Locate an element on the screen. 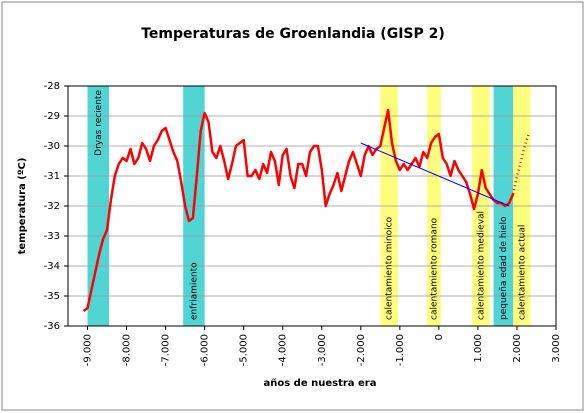 The width and height of the screenshot is (586, 413). x-tick-label: -6.000 is located at coordinates (205, 350).